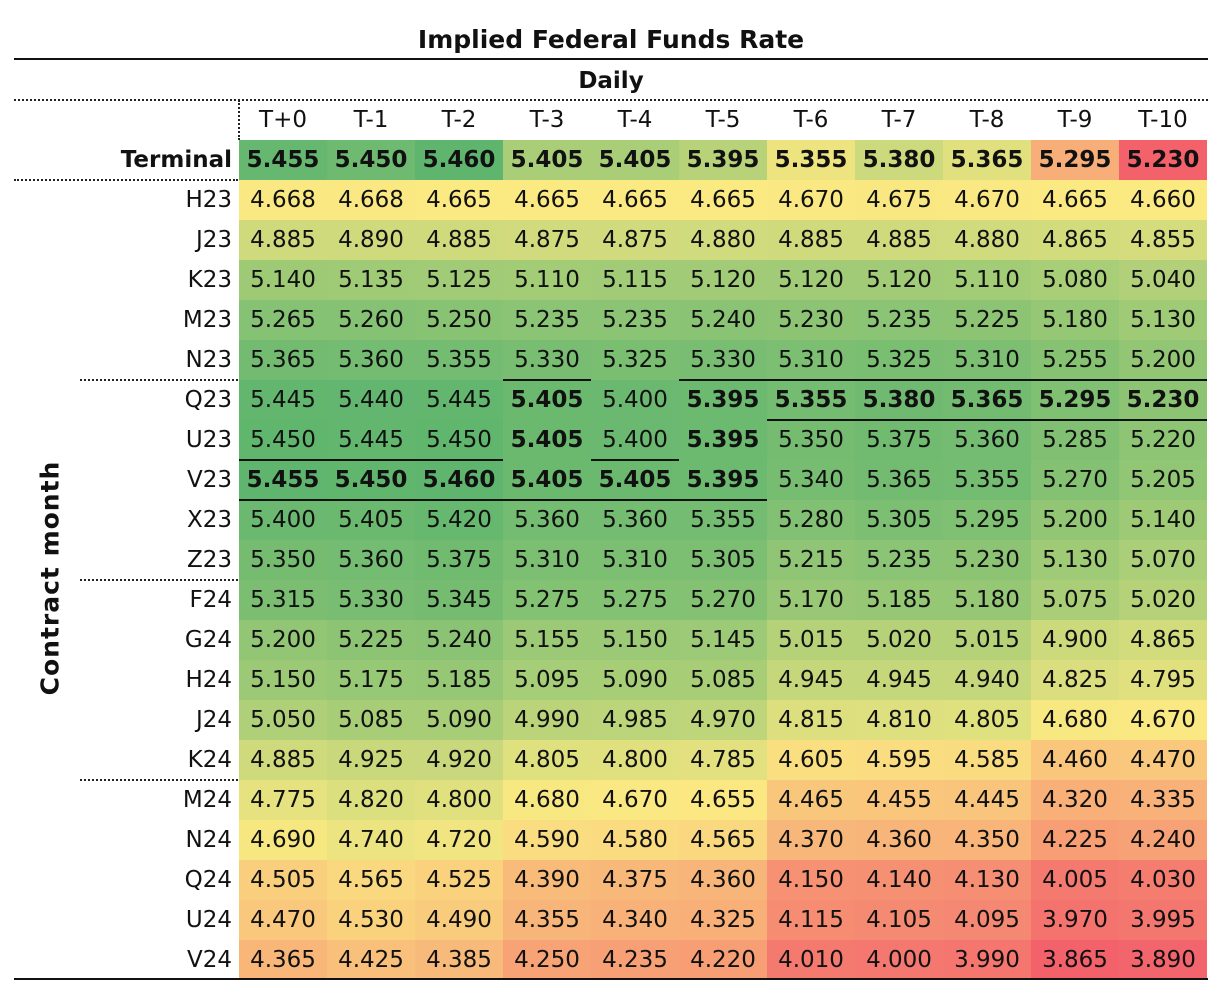 The height and width of the screenshot is (1008, 1224). Describe the element at coordinates (899, 760) in the screenshot. I see `heatmap-cell: 4.595` at that location.